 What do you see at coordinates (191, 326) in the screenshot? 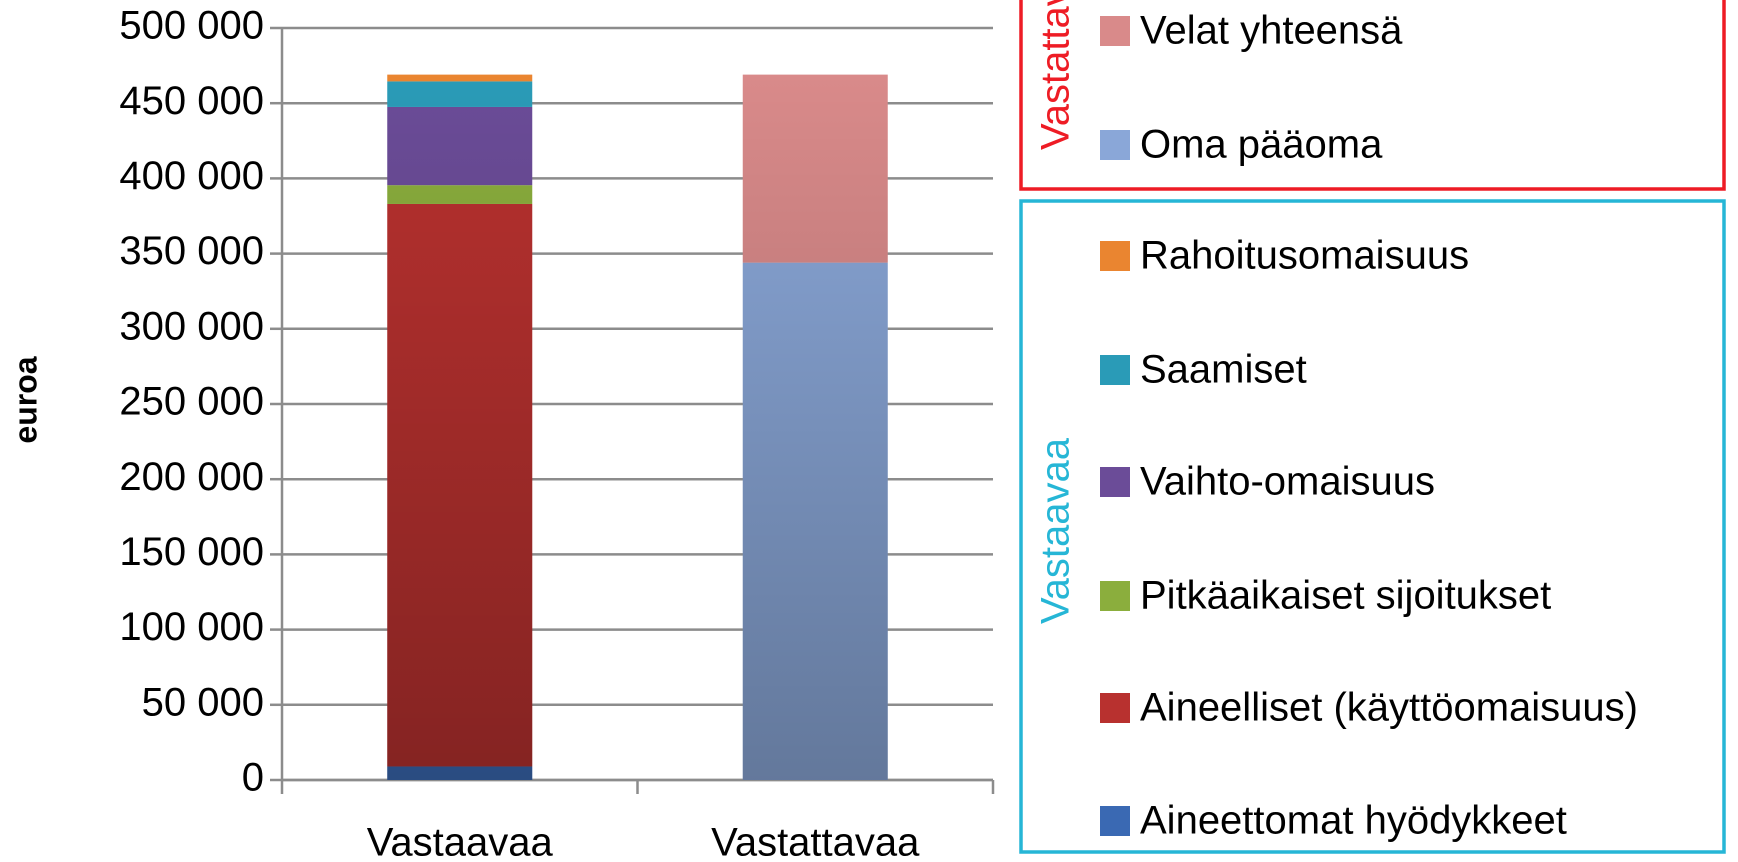
I see `y-tick-label: 300 000` at bounding box center [191, 326].